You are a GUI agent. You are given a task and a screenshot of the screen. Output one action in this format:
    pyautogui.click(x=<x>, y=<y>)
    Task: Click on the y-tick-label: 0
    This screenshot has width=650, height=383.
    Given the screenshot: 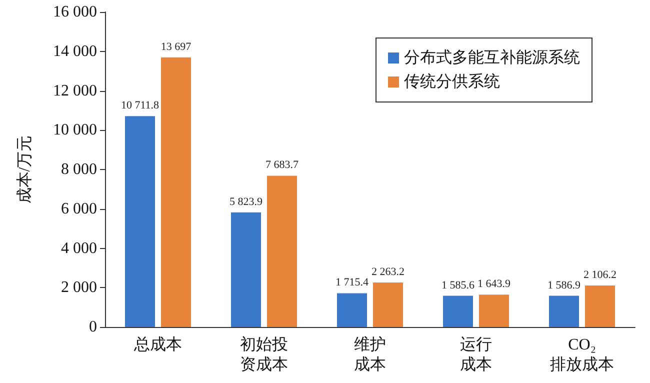 What is the action you would take?
    pyautogui.click(x=93, y=327)
    